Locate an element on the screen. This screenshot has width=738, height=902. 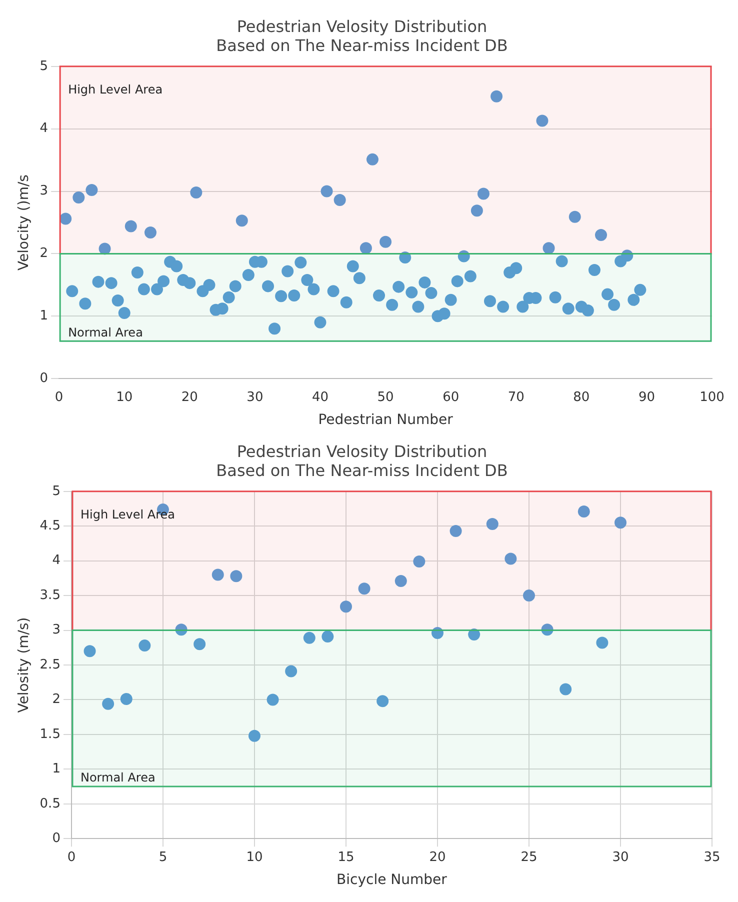
y-tick-label: 1.5 is located at coordinates (50, 734).